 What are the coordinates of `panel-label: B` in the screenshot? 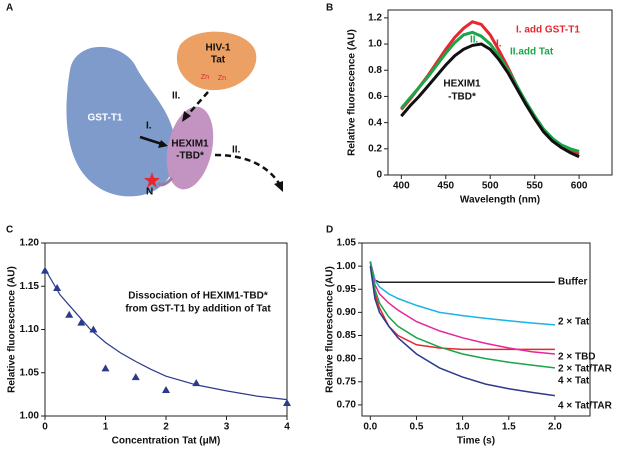 It's located at (329, 8).